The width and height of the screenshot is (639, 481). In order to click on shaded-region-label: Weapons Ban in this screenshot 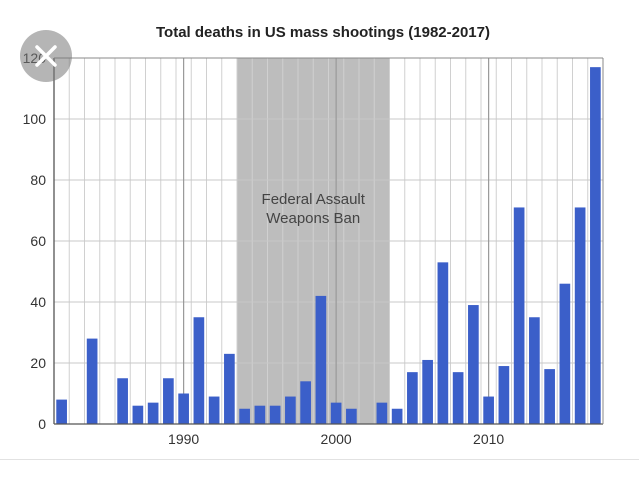, I will do `click(313, 218)`.